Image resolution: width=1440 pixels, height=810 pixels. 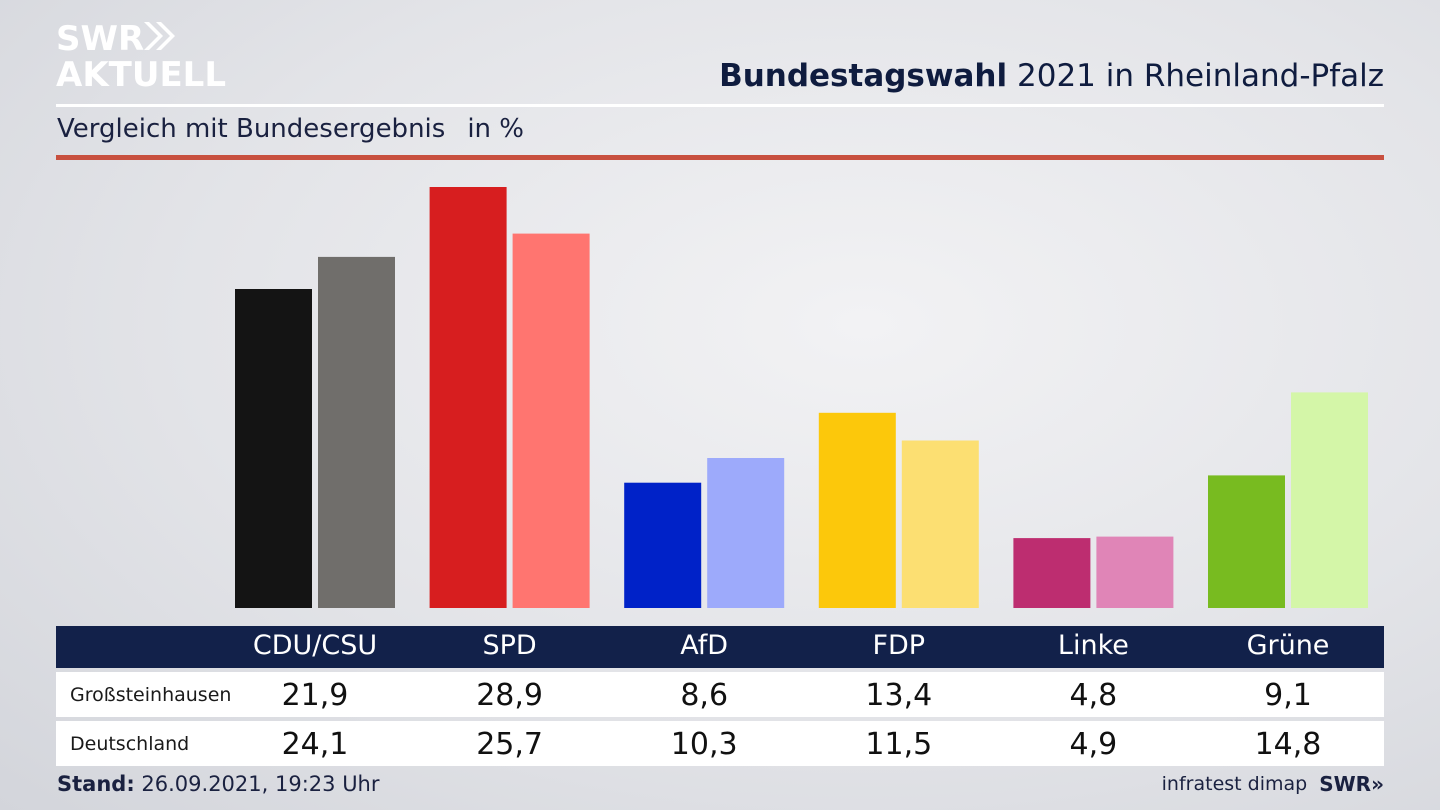 What do you see at coordinates (315, 744) in the screenshot?
I see `value-cell: 24,1` at bounding box center [315, 744].